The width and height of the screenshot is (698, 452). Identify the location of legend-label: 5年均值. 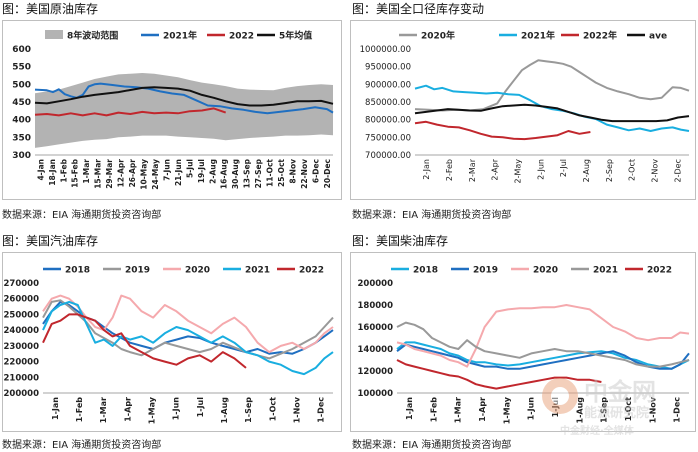
(295, 36).